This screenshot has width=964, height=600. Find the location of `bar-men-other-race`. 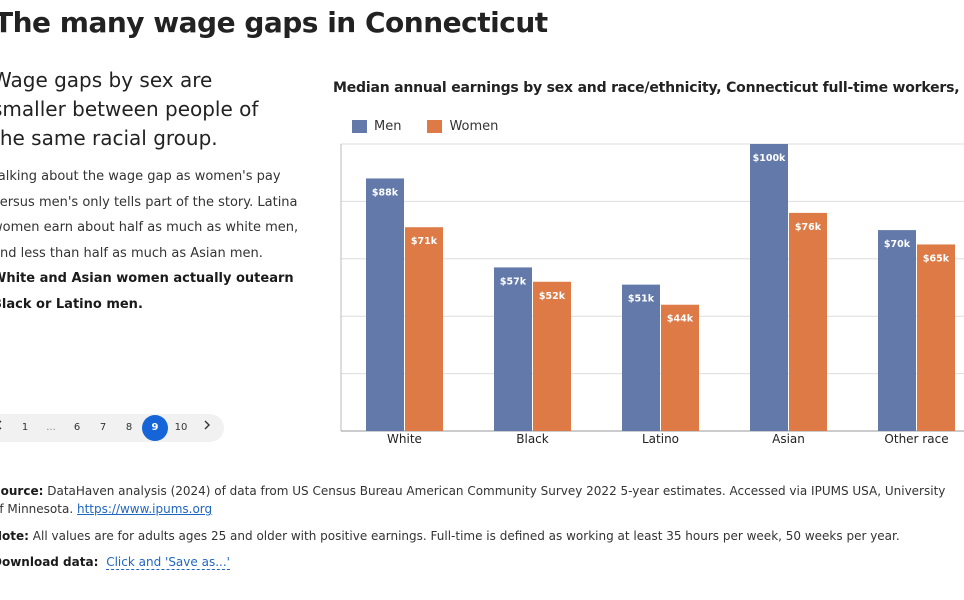

bar-men-other-race is located at coordinates (897, 330).